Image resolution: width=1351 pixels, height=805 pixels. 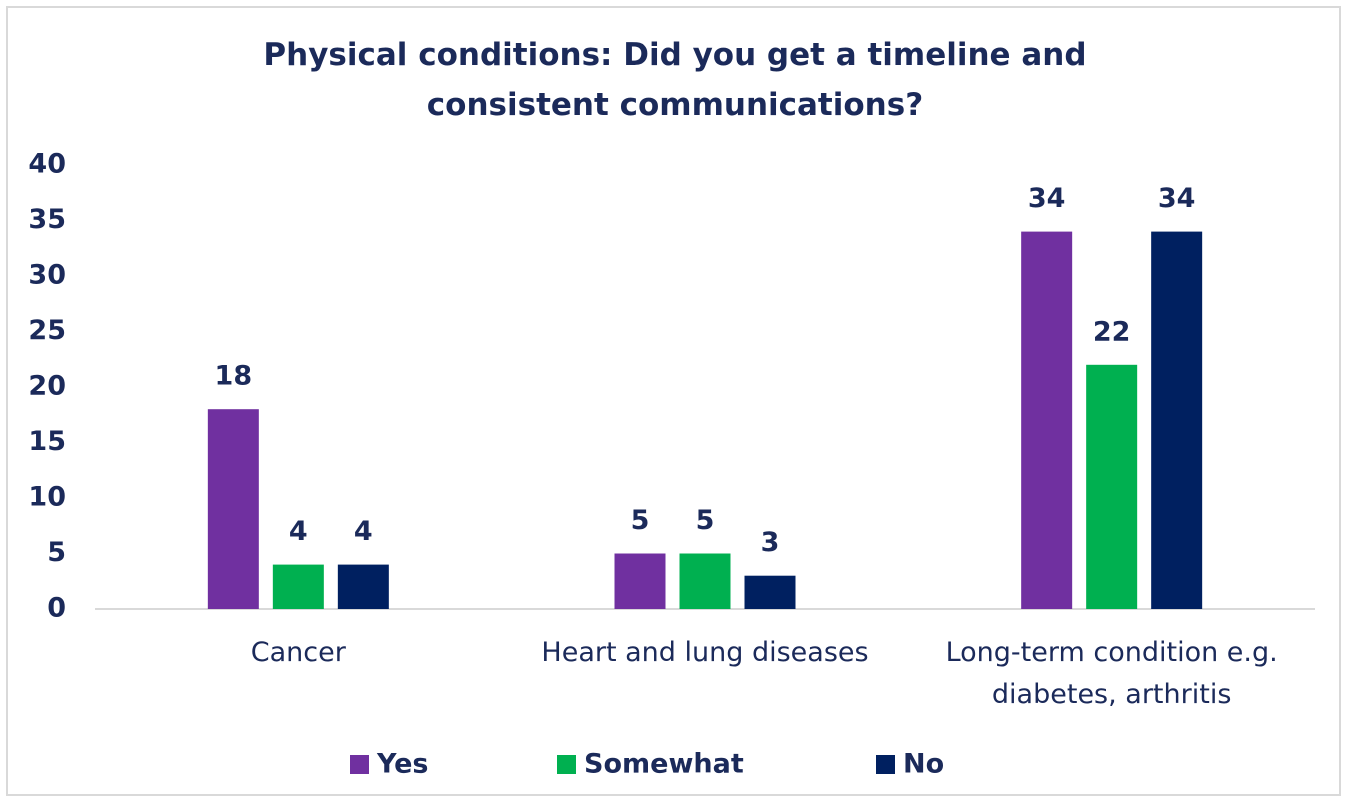 What do you see at coordinates (705, 652) in the screenshot?
I see `x-tick-label: Heart and lung diseases` at bounding box center [705, 652].